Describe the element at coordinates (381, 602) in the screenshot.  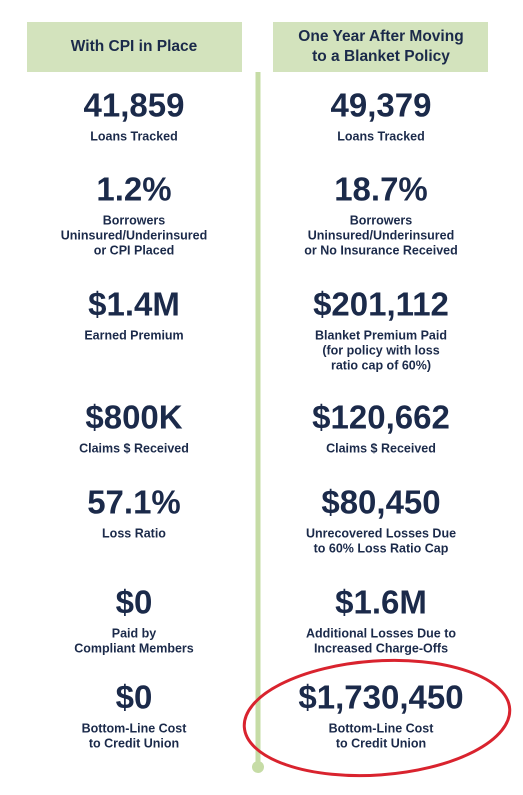
I see `stat-value: $1.6M` at that location.